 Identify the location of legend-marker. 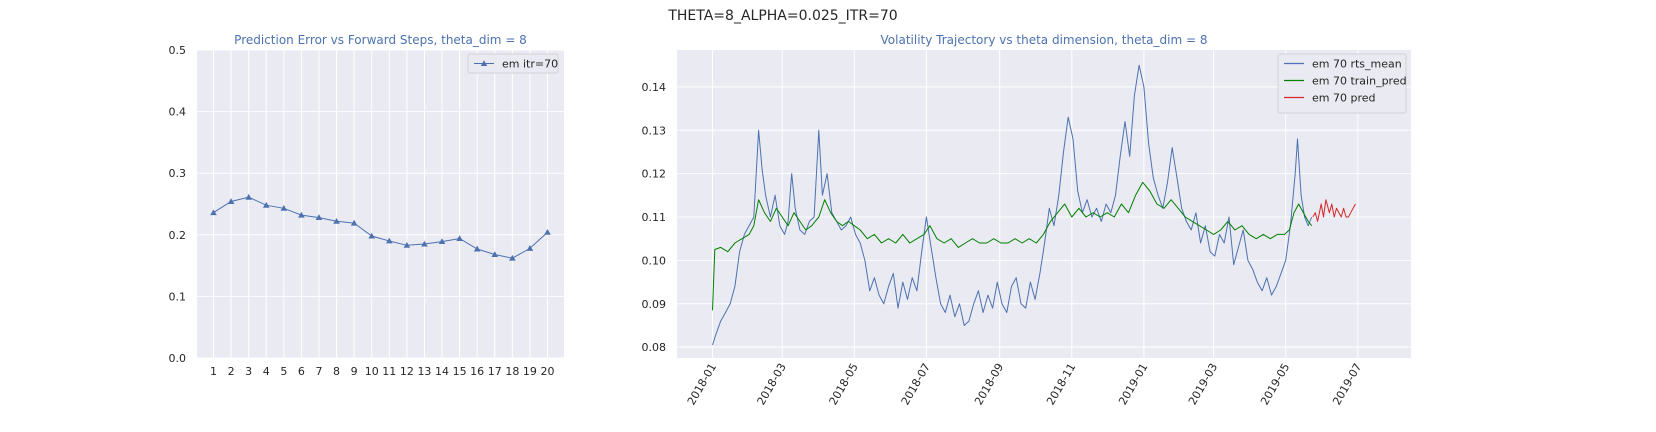
(484, 63).